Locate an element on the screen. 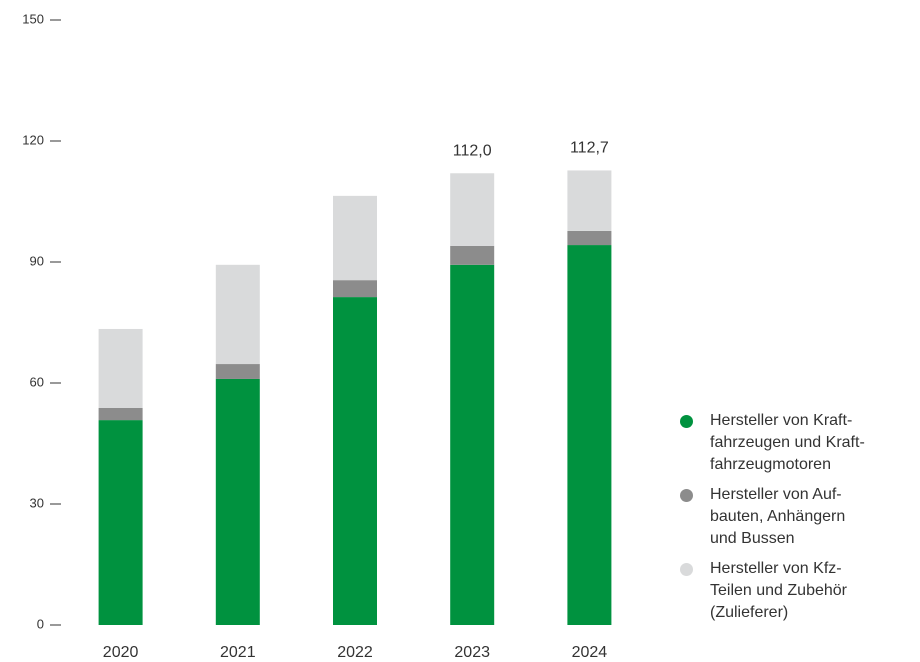 This screenshot has height=662, width=920. x-tick-label: 2021 is located at coordinates (238, 652).